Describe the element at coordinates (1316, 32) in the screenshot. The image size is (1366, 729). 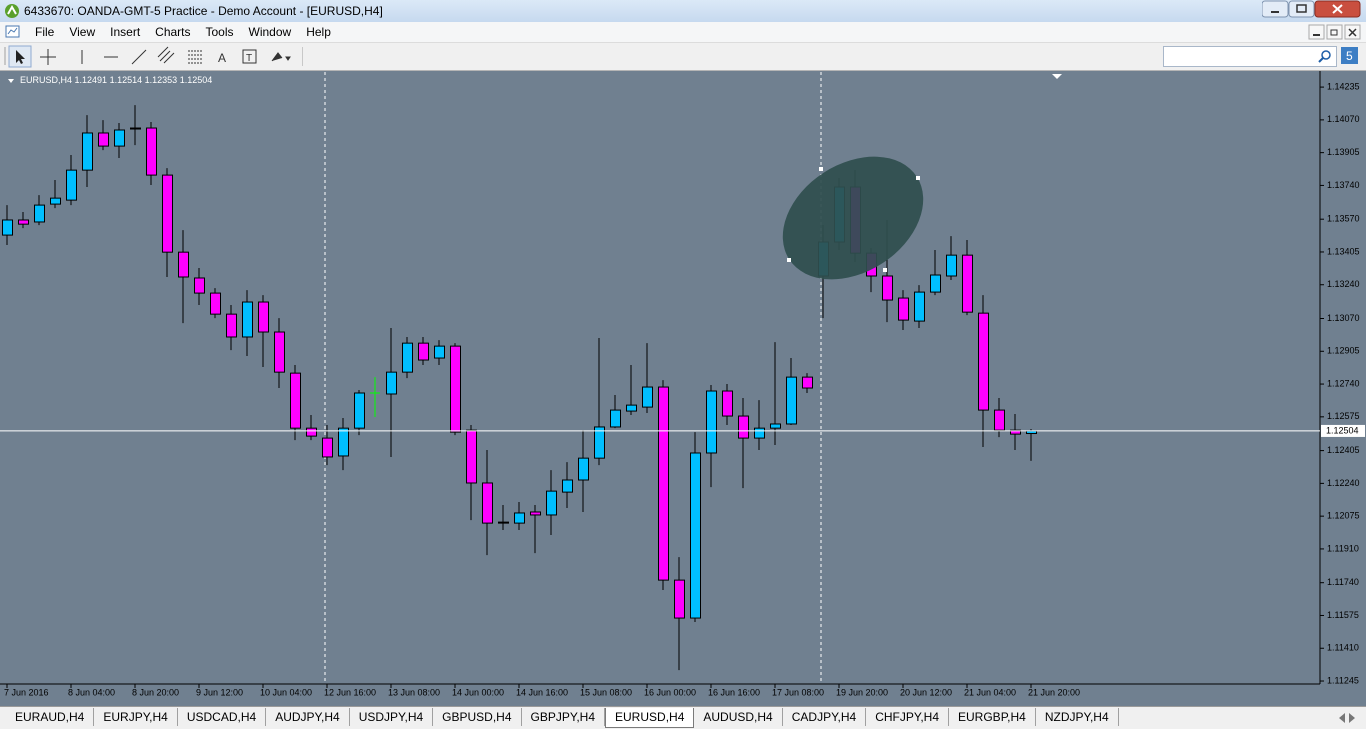
I see `mdi-minimize` at that location.